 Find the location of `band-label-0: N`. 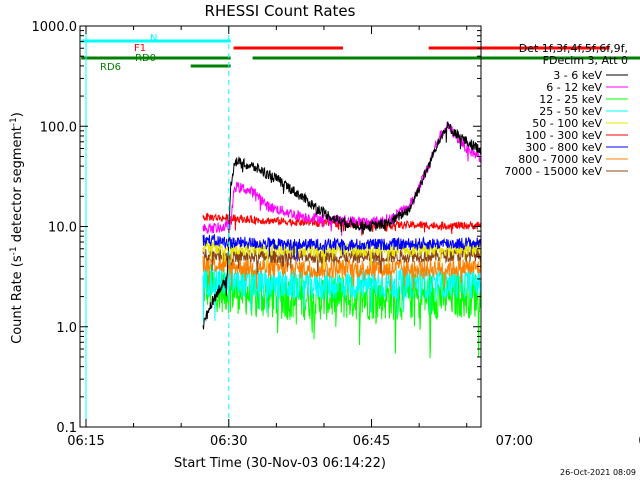

band-label-0: N is located at coordinates (153, 38).